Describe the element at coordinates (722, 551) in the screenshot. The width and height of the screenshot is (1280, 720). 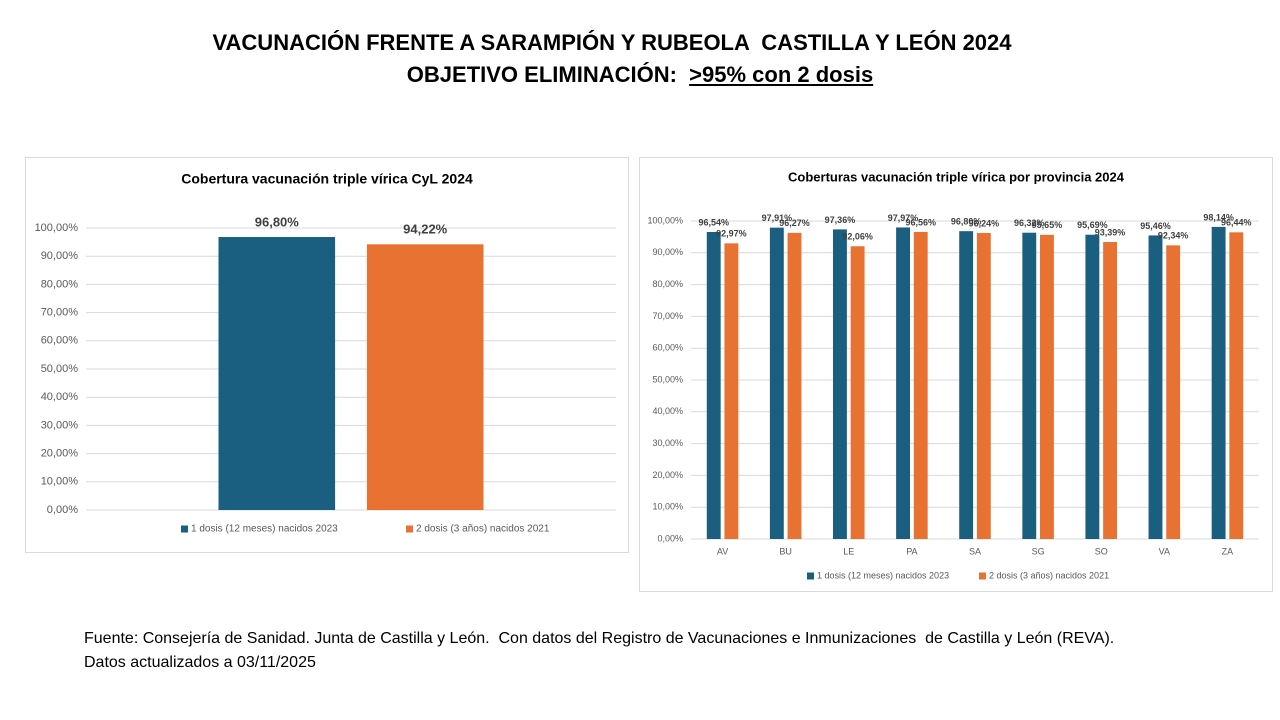
I see `x-tick-label: AV` at that location.